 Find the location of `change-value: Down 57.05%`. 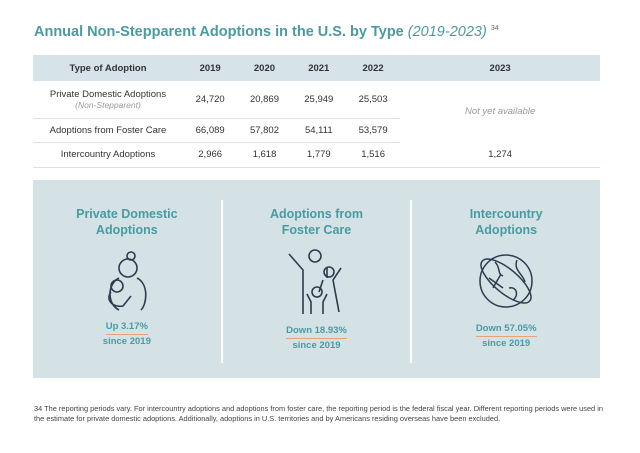

change-value: Down 57.05% is located at coordinates (506, 329).